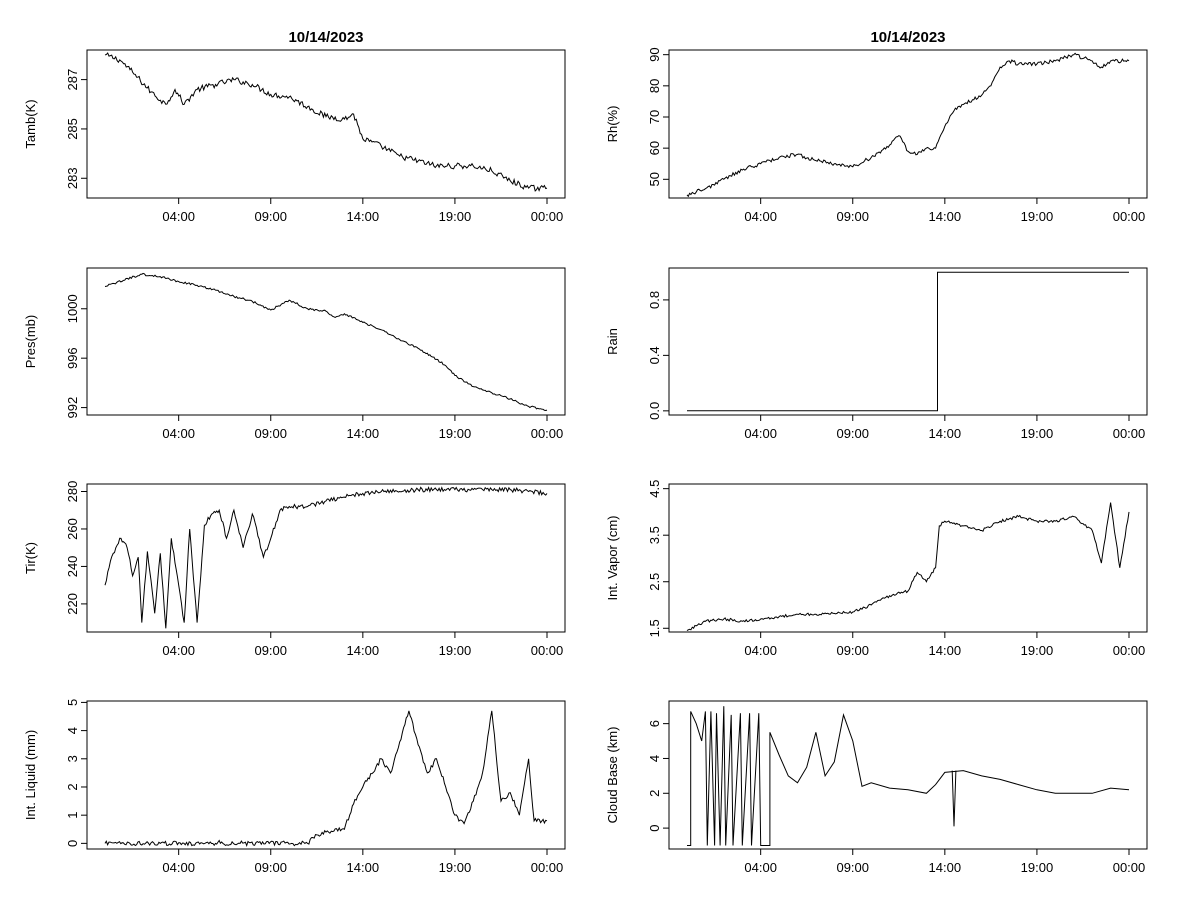 This screenshot has width=1200, height=900. What do you see at coordinates (612, 775) in the screenshot?
I see `y-axis-label: Cloud Base (km)` at bounding box center [612, 775].